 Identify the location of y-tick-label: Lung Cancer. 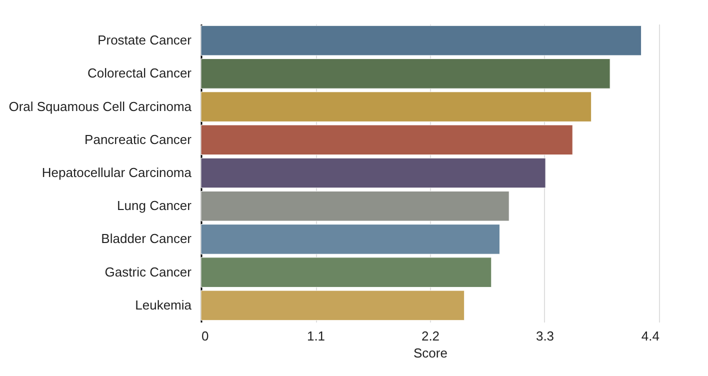
(154, 206).